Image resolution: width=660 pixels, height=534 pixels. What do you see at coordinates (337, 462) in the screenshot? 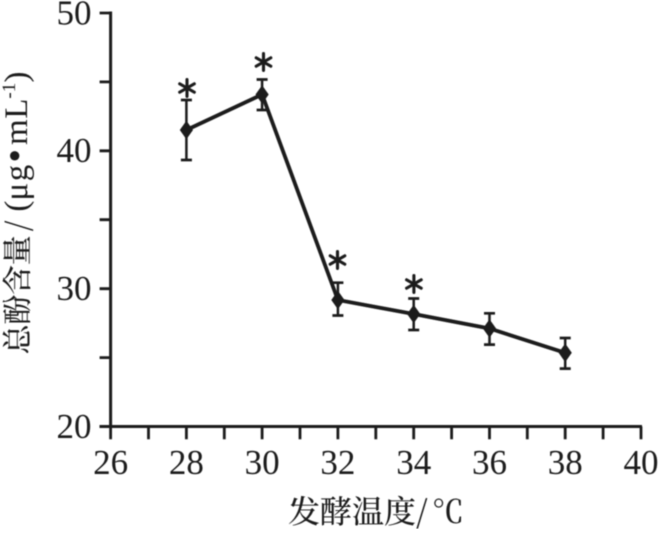
I see `svg-text: 32` at bounding box center [337, 462].